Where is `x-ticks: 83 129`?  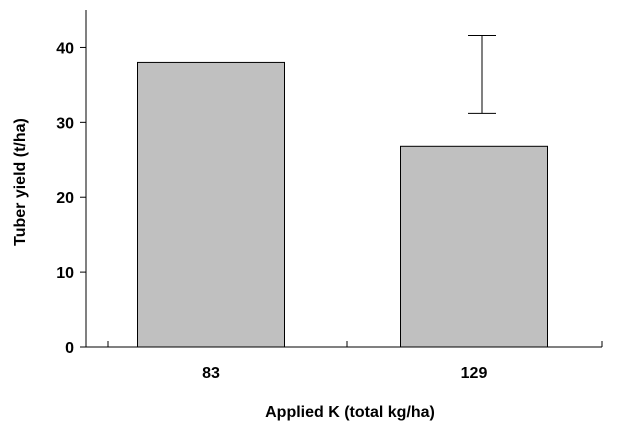
x-ticks: 83 129 is located at coordinates (355, 361).